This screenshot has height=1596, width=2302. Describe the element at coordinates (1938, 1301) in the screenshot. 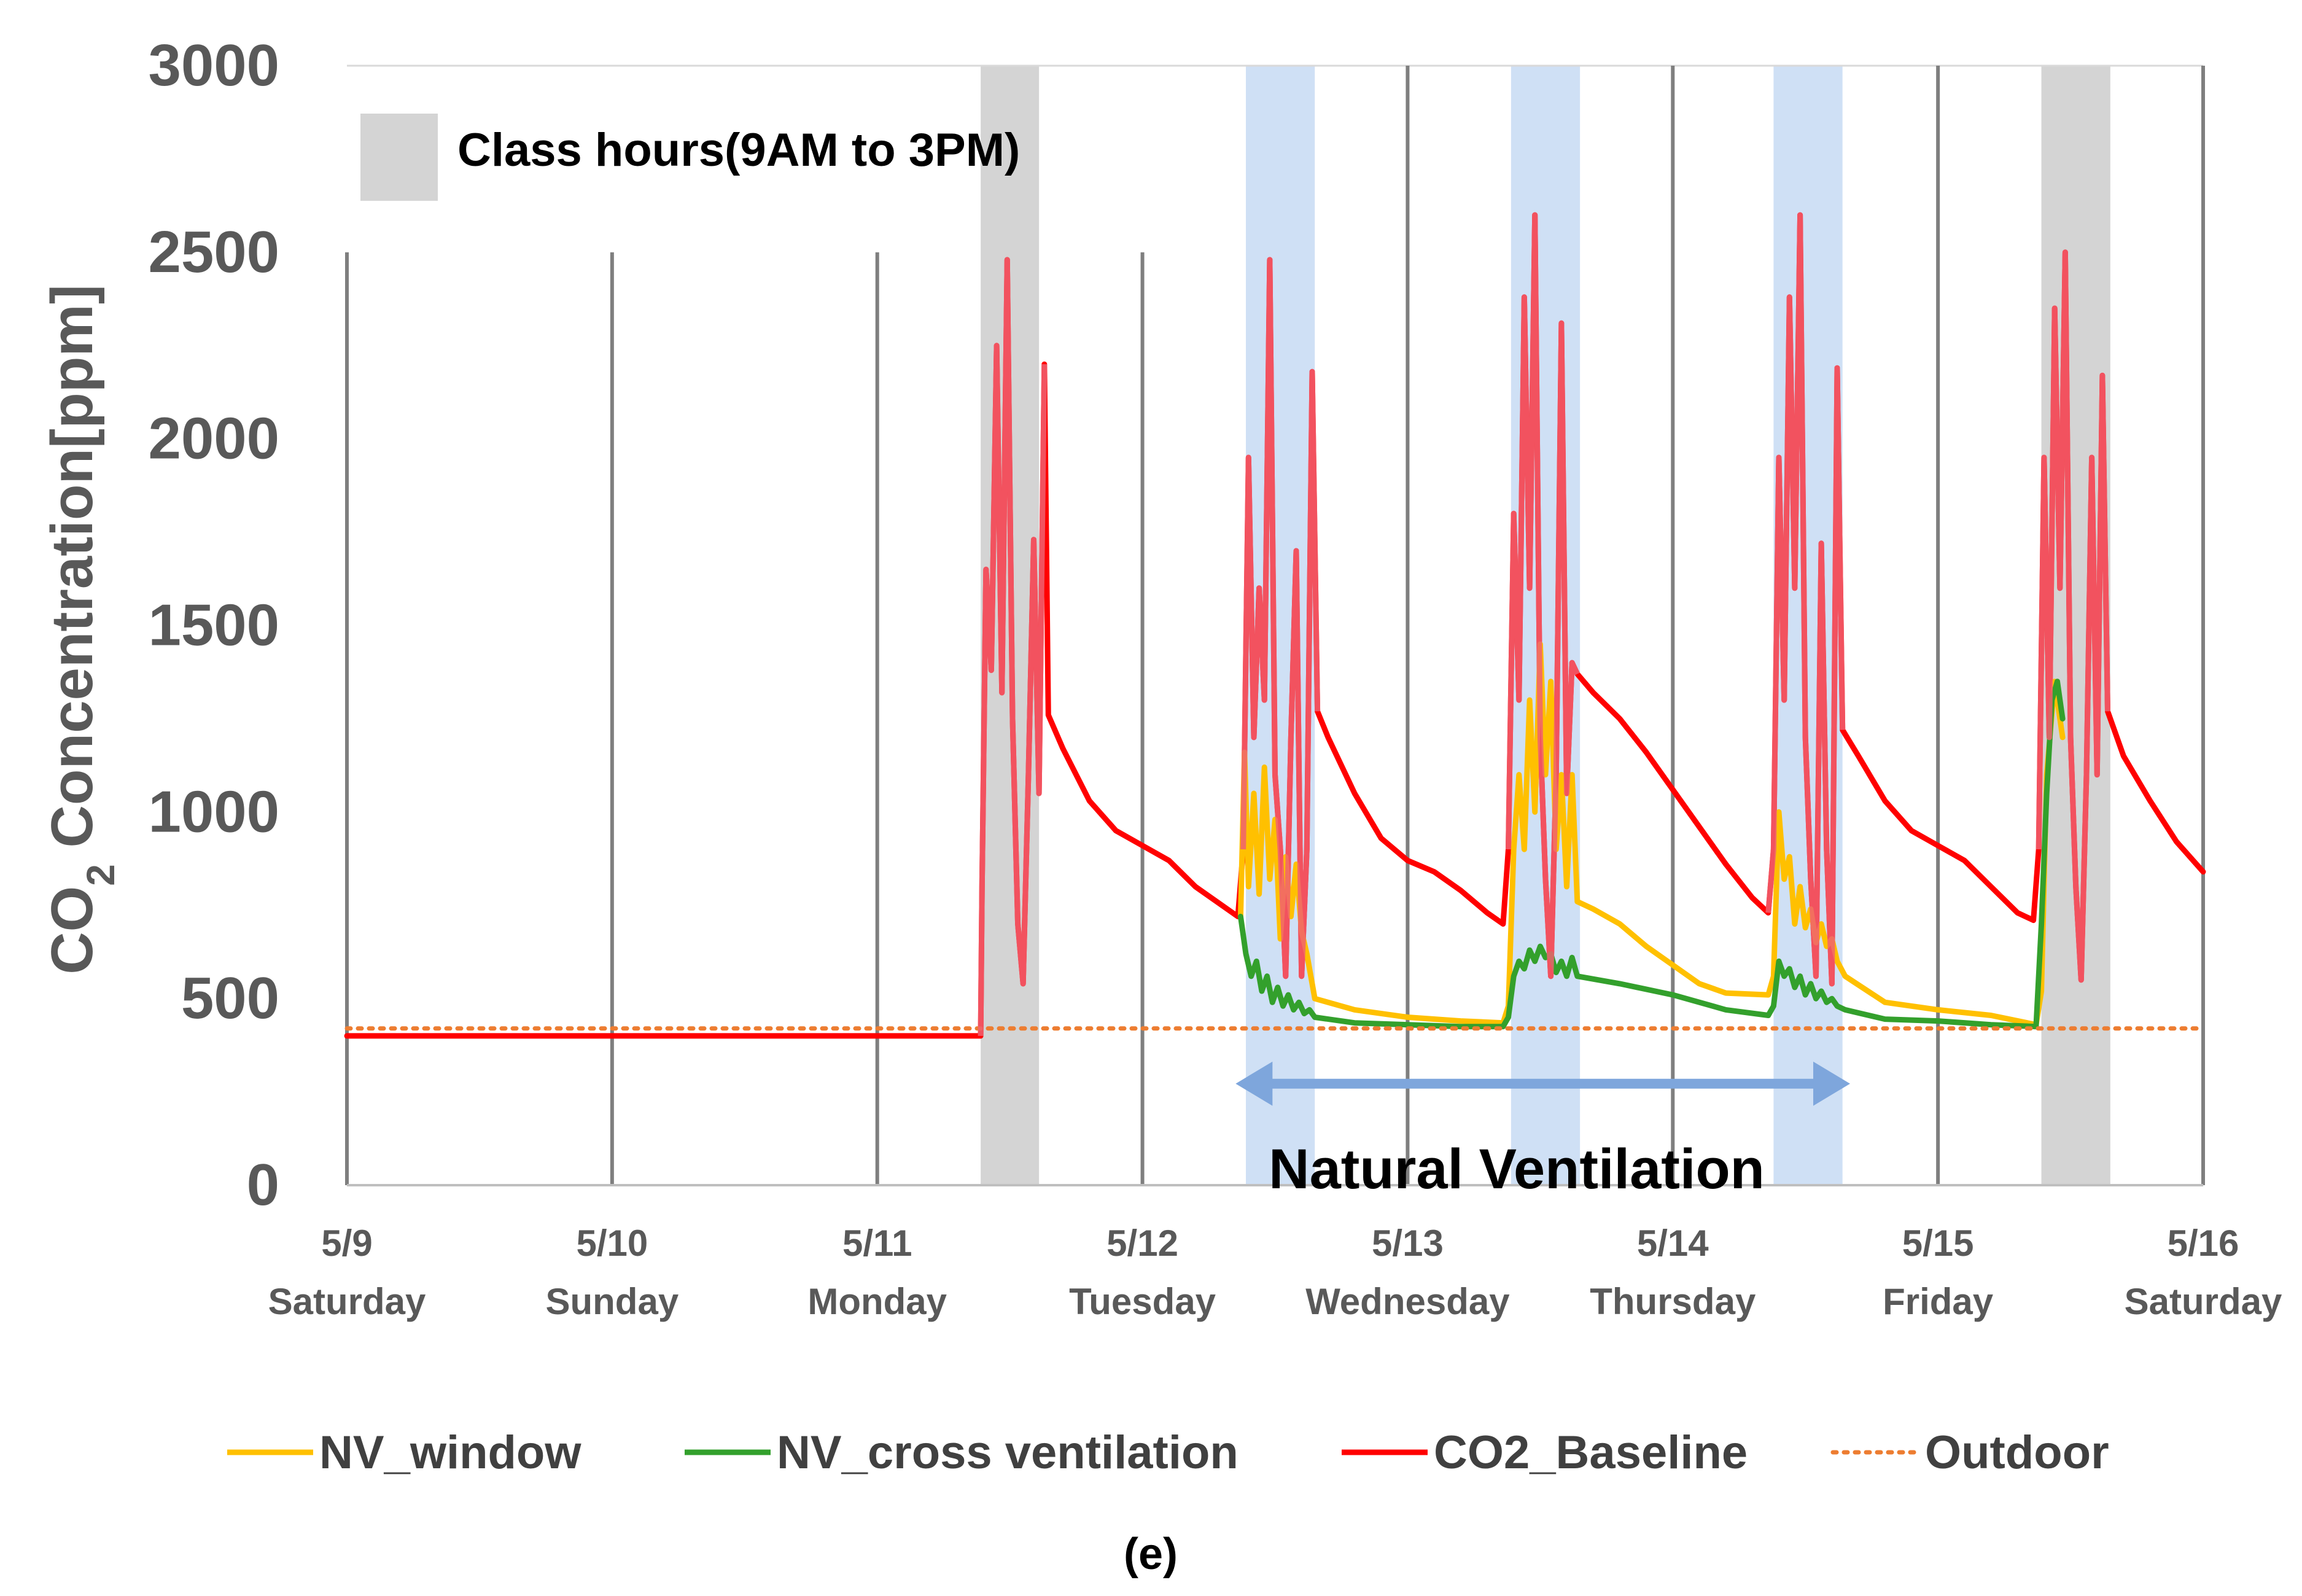

I see `x-tick-day-5-15: Friday` at that location.